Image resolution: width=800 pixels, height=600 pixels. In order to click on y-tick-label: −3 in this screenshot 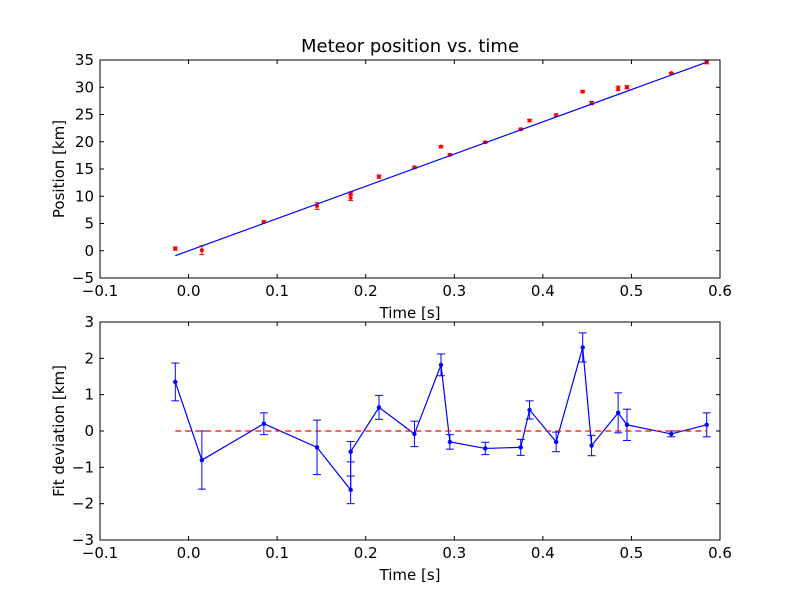, I will do `click(83, 540)`.